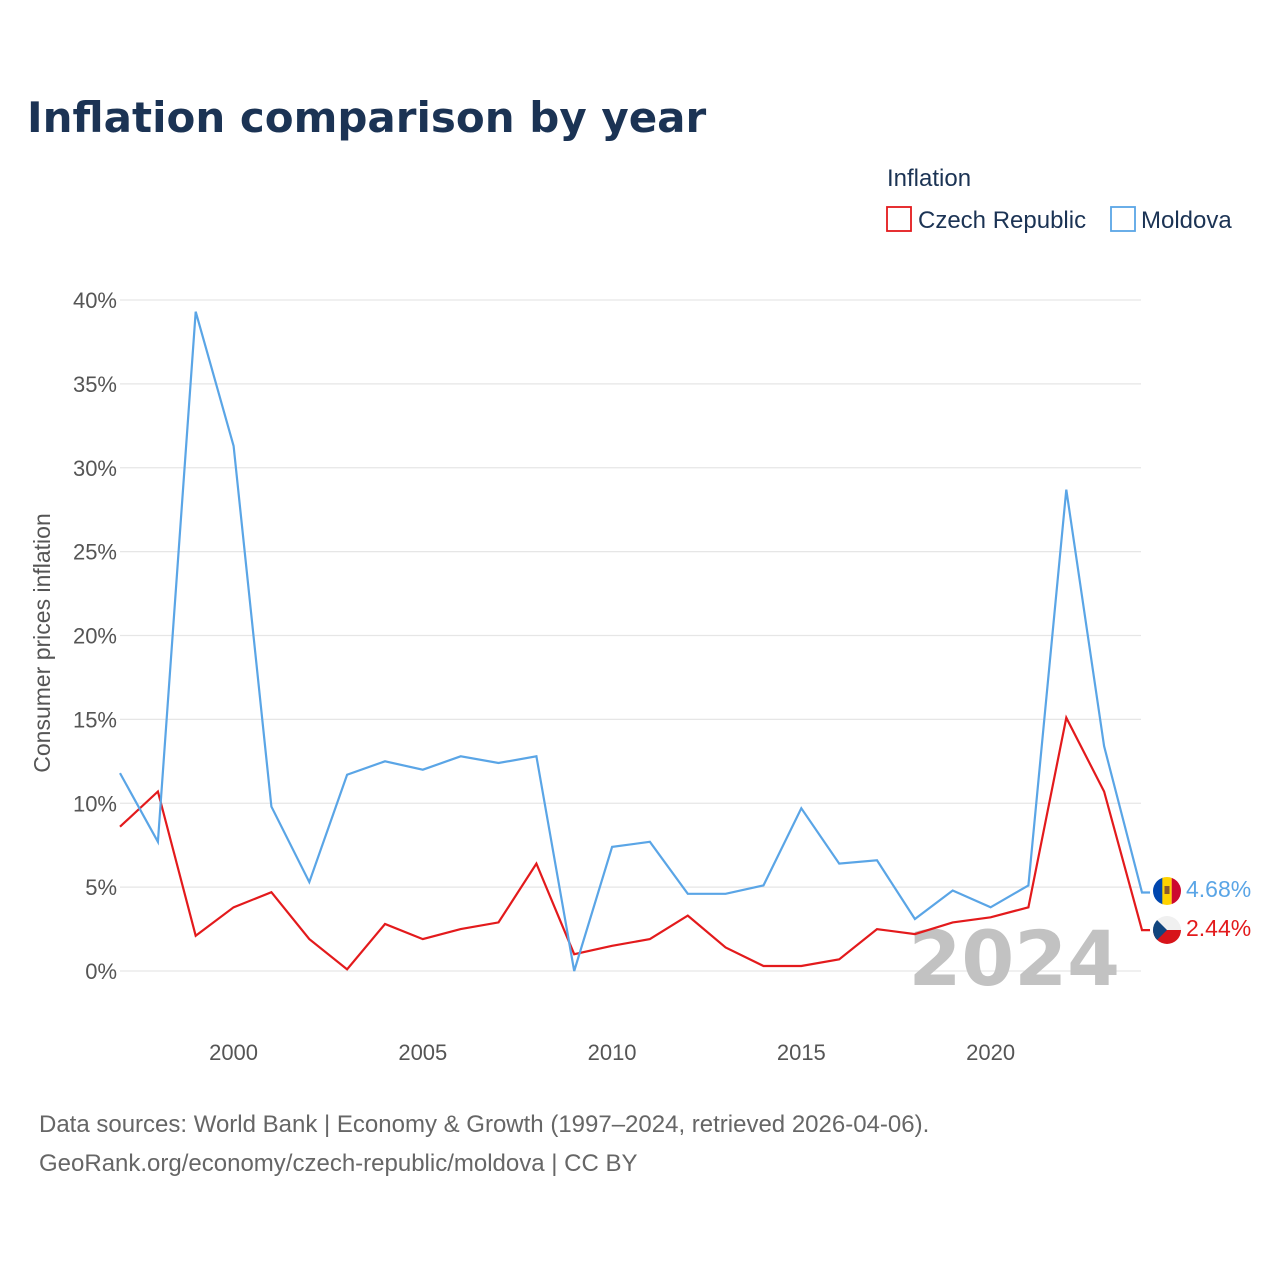 The height and width of the screenshot is (1280, 1280). What do you see at coordinates (95, 552) in the screenshot?
I see `y-tick-label: 25%` at bounding box center [95, 552].